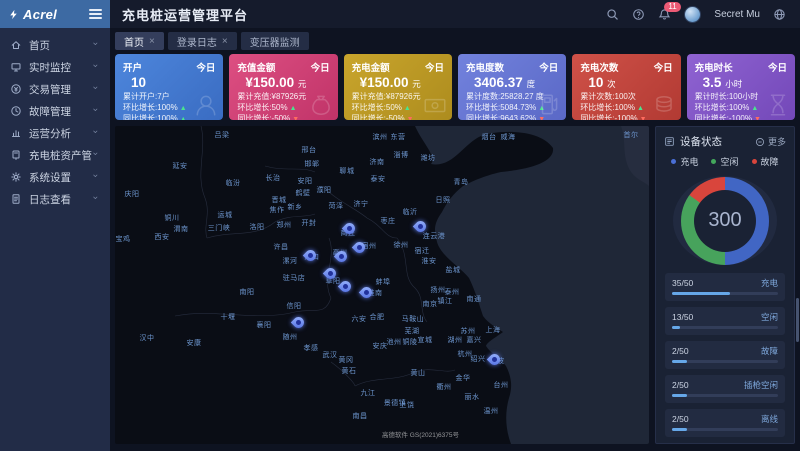  I want to click on tab-bar: 首页 × 登录日志 × 变压器监测, so click(455, 41).